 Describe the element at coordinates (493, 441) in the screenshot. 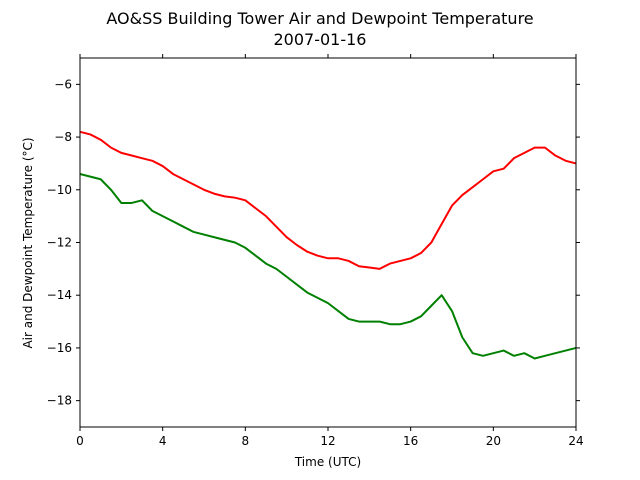

I see `x-tick-label: 20` at that location.